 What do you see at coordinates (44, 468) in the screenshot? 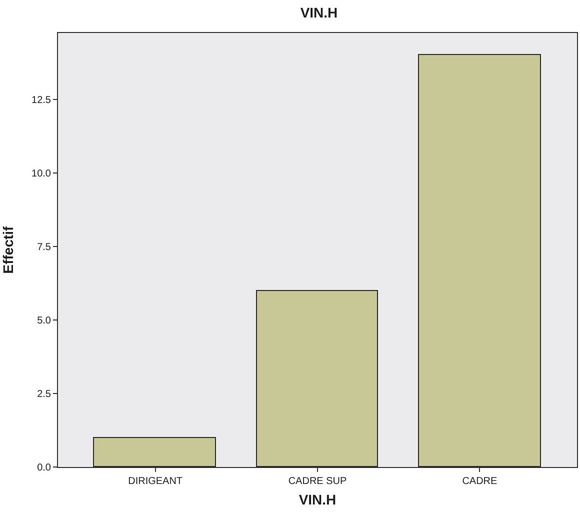
I see `y-tick-label: 0.0` at bounding box center [44, 468].